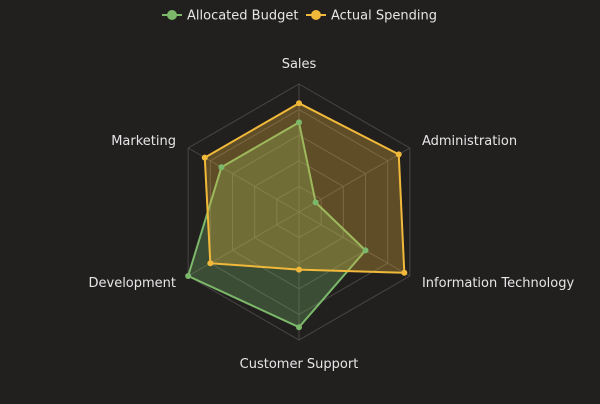  What do you see at coordinates (133, 283) in the screenshot?
I see `axis-label: Development` at bounding box center [133, 283].